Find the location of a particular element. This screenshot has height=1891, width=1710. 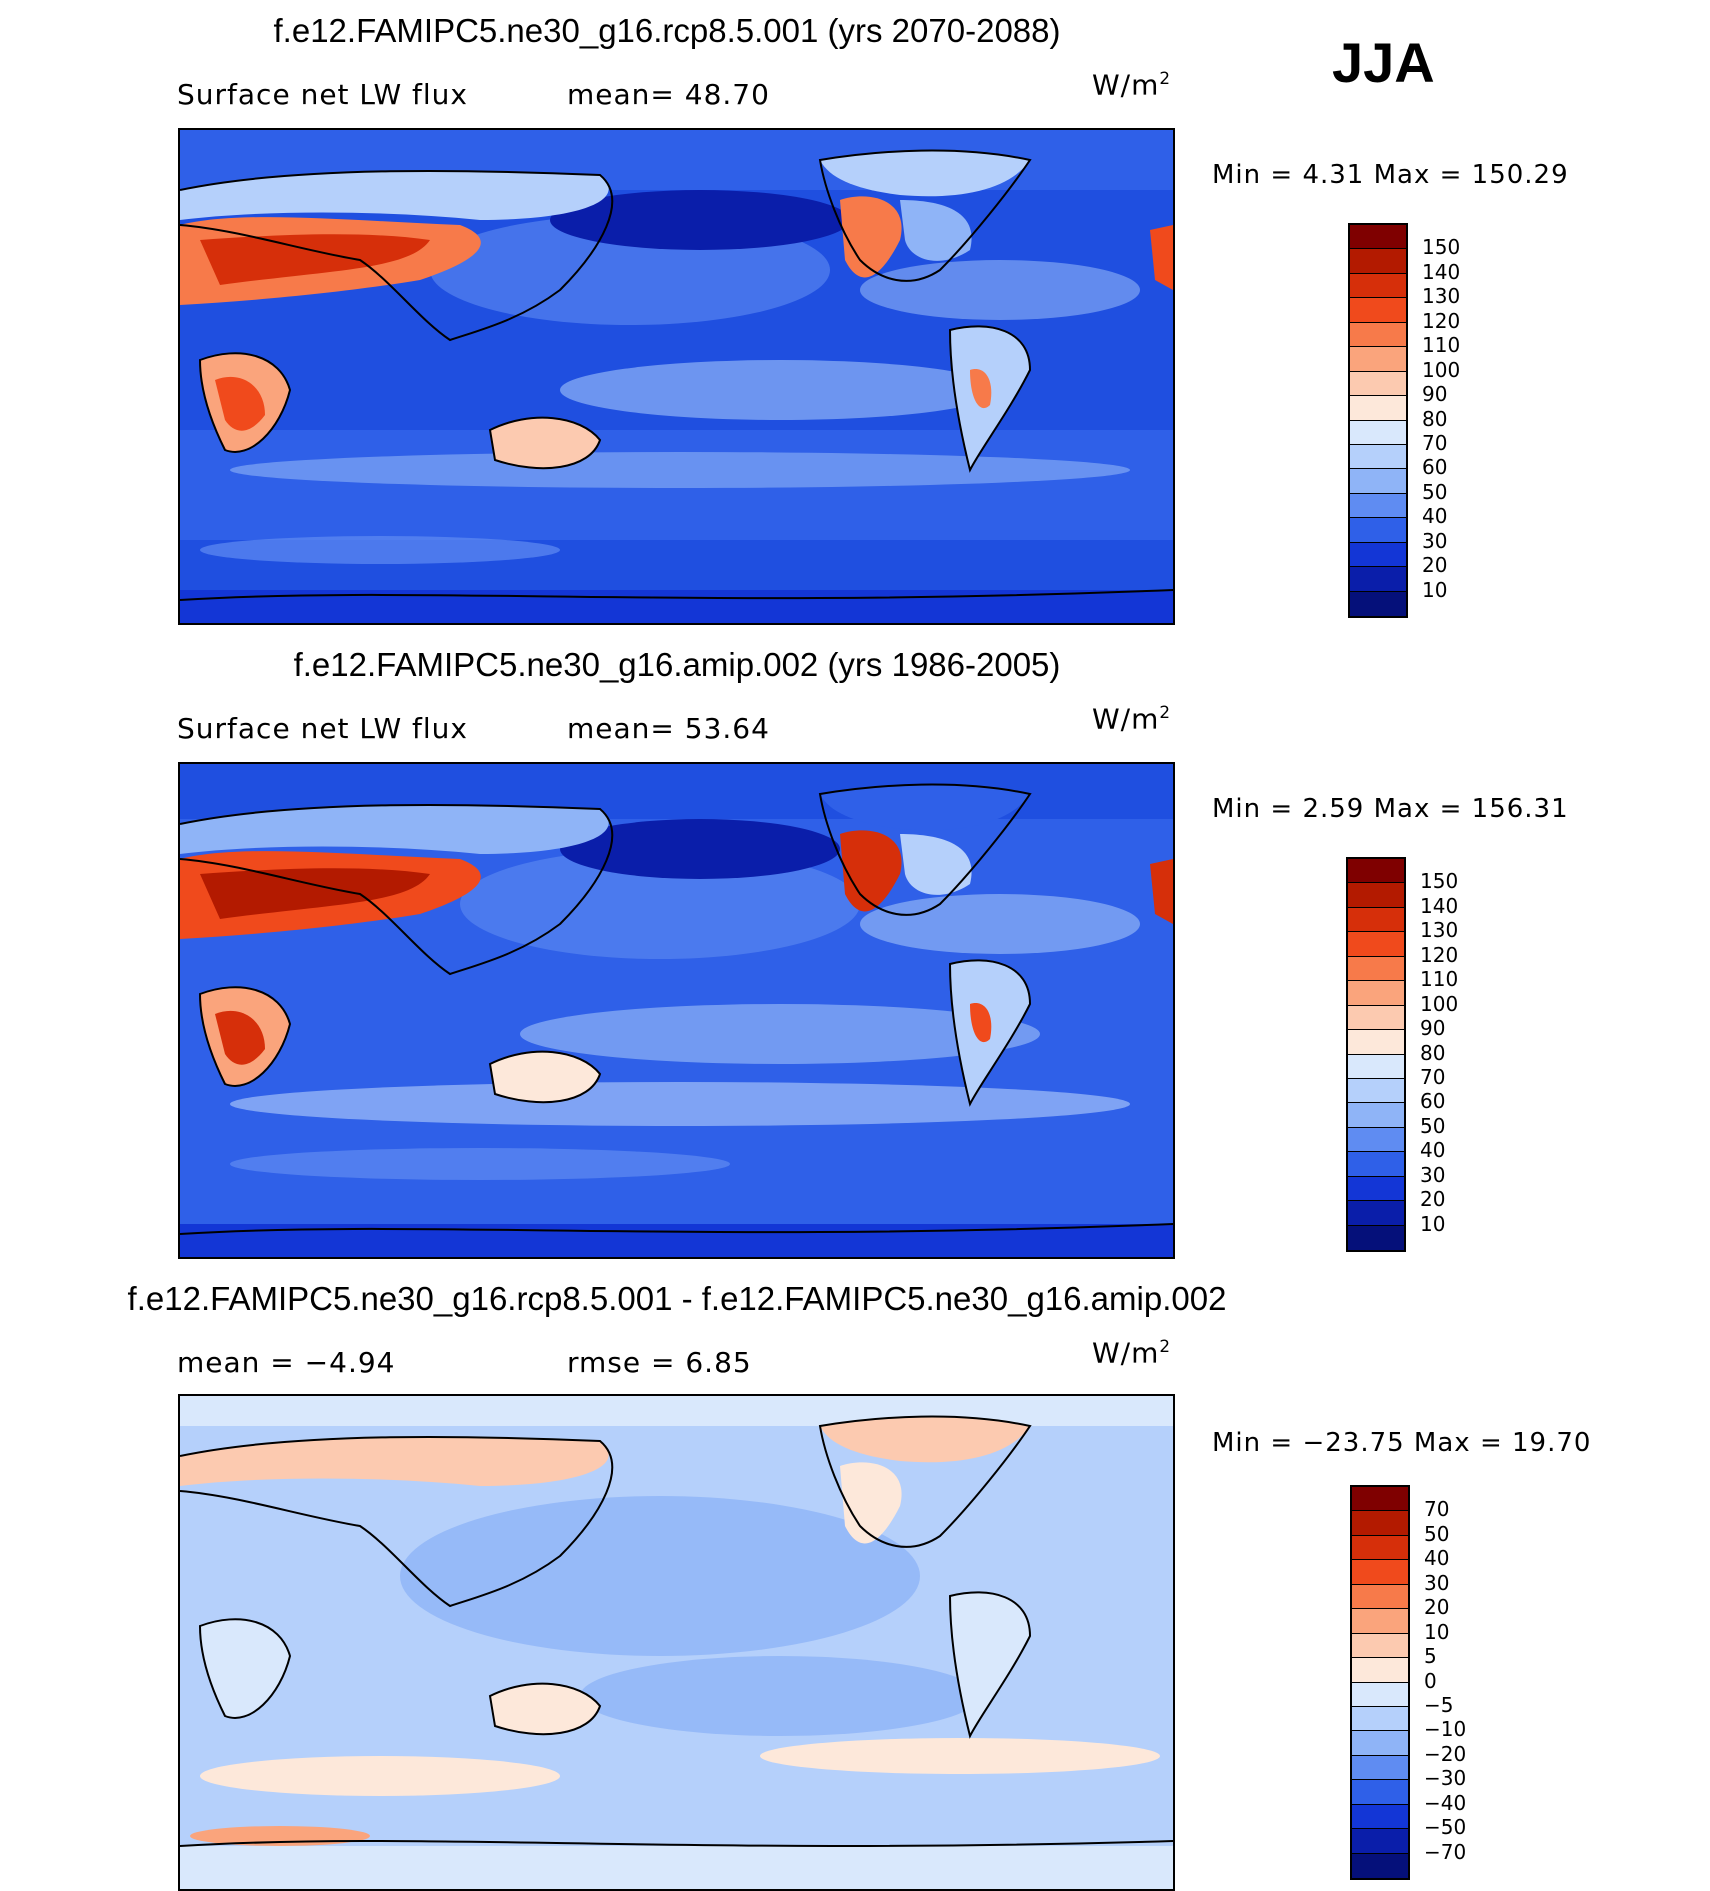

colorbar-tick-label: 0 is located at coordinates (1430, 1680).